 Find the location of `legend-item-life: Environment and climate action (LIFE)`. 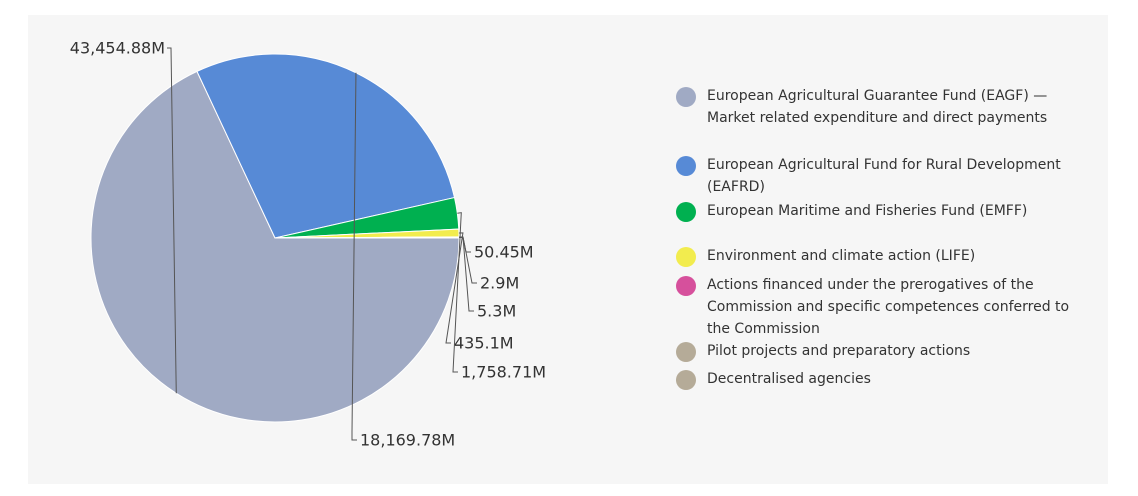

legend-item-life: Environment and climate action (LIFE) is located at coordinates (881, 256).